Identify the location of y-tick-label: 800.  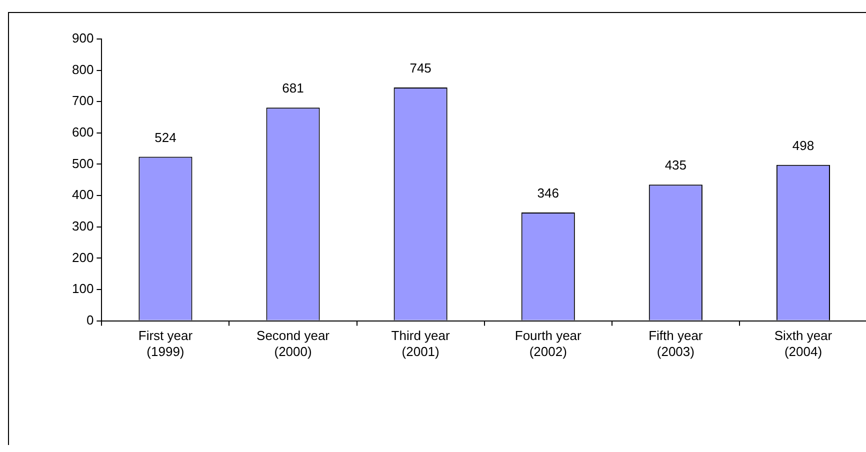
(83, 69).